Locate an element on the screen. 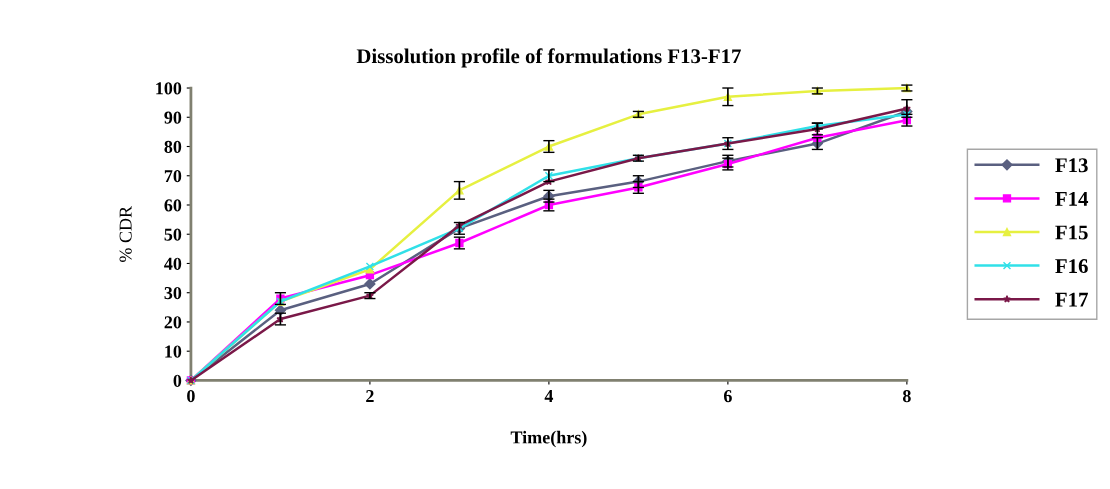 This screenshot has height=489, width=1110. legend-label: F17 is located at coordinates (1071, 299).